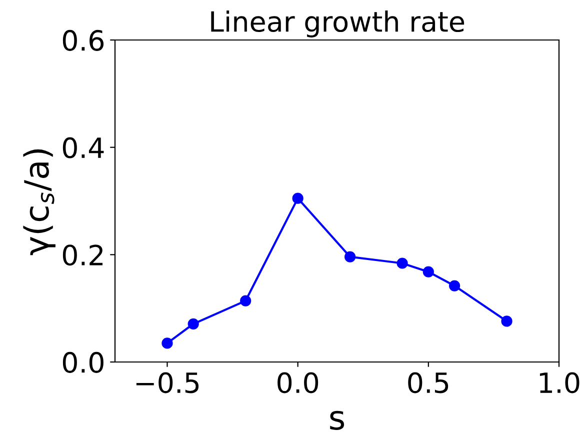  I want to click on y-axis-title: γ(c$_{s}$/a), so click(39, 202).